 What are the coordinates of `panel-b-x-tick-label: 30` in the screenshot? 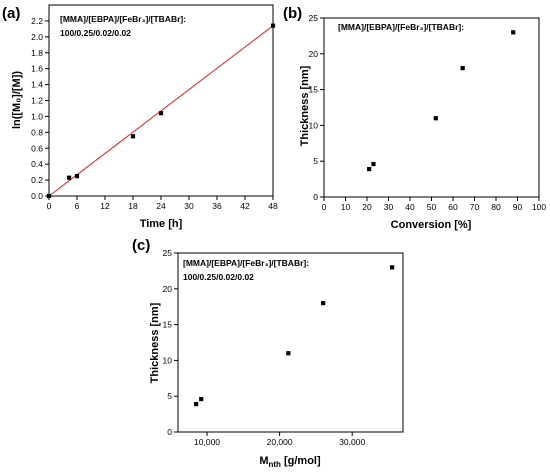 It's located at (389, 207).